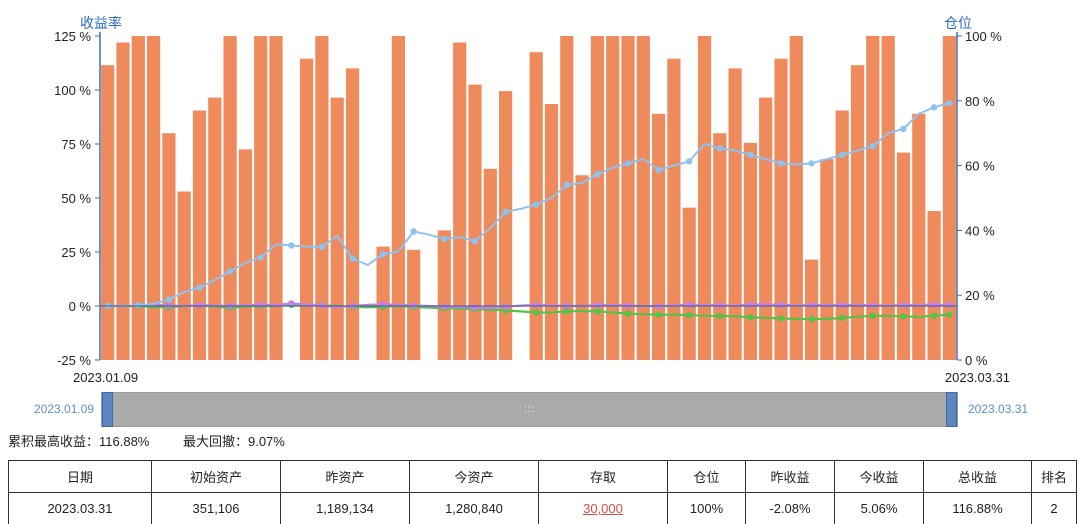 This screenshot has height=524, width=1080. I want to click on right-tick-label: 100 %, so click(983, 36).